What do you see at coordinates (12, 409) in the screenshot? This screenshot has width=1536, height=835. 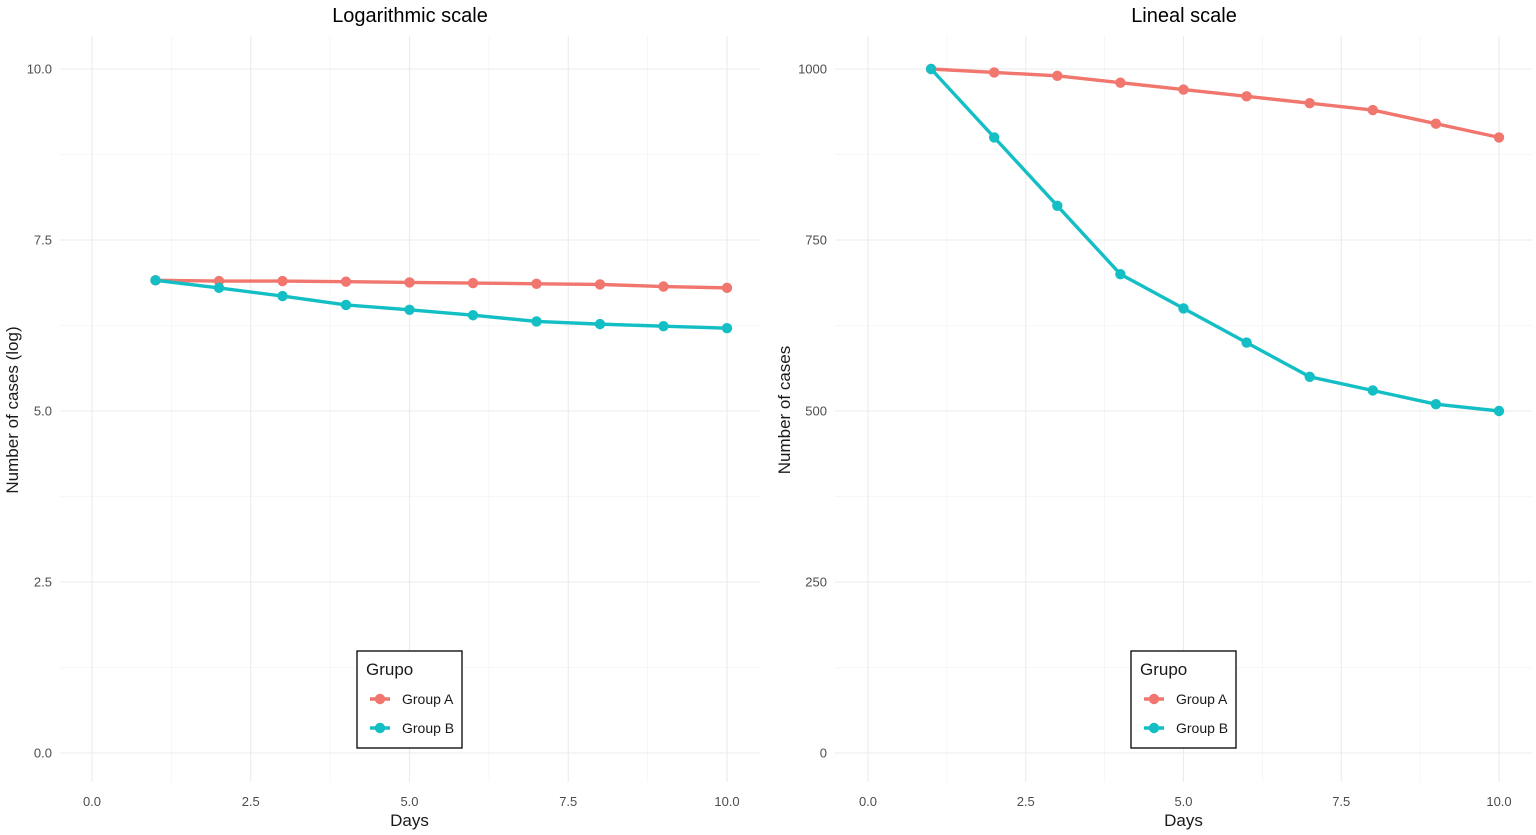 I see `y-axis-title: Number of cases (log)` at bounding box center [12, 409].